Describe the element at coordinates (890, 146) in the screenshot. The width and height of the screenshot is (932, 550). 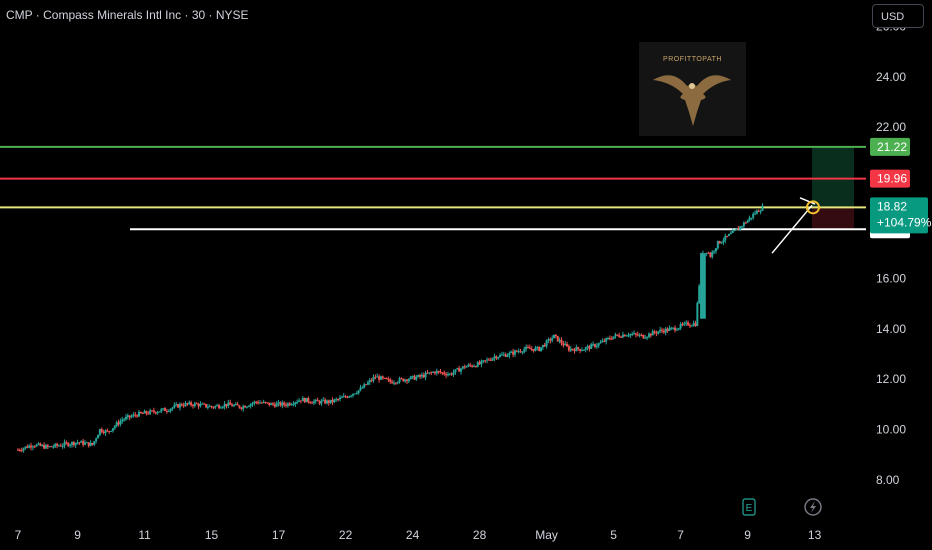
I see `target-tag` at that location.